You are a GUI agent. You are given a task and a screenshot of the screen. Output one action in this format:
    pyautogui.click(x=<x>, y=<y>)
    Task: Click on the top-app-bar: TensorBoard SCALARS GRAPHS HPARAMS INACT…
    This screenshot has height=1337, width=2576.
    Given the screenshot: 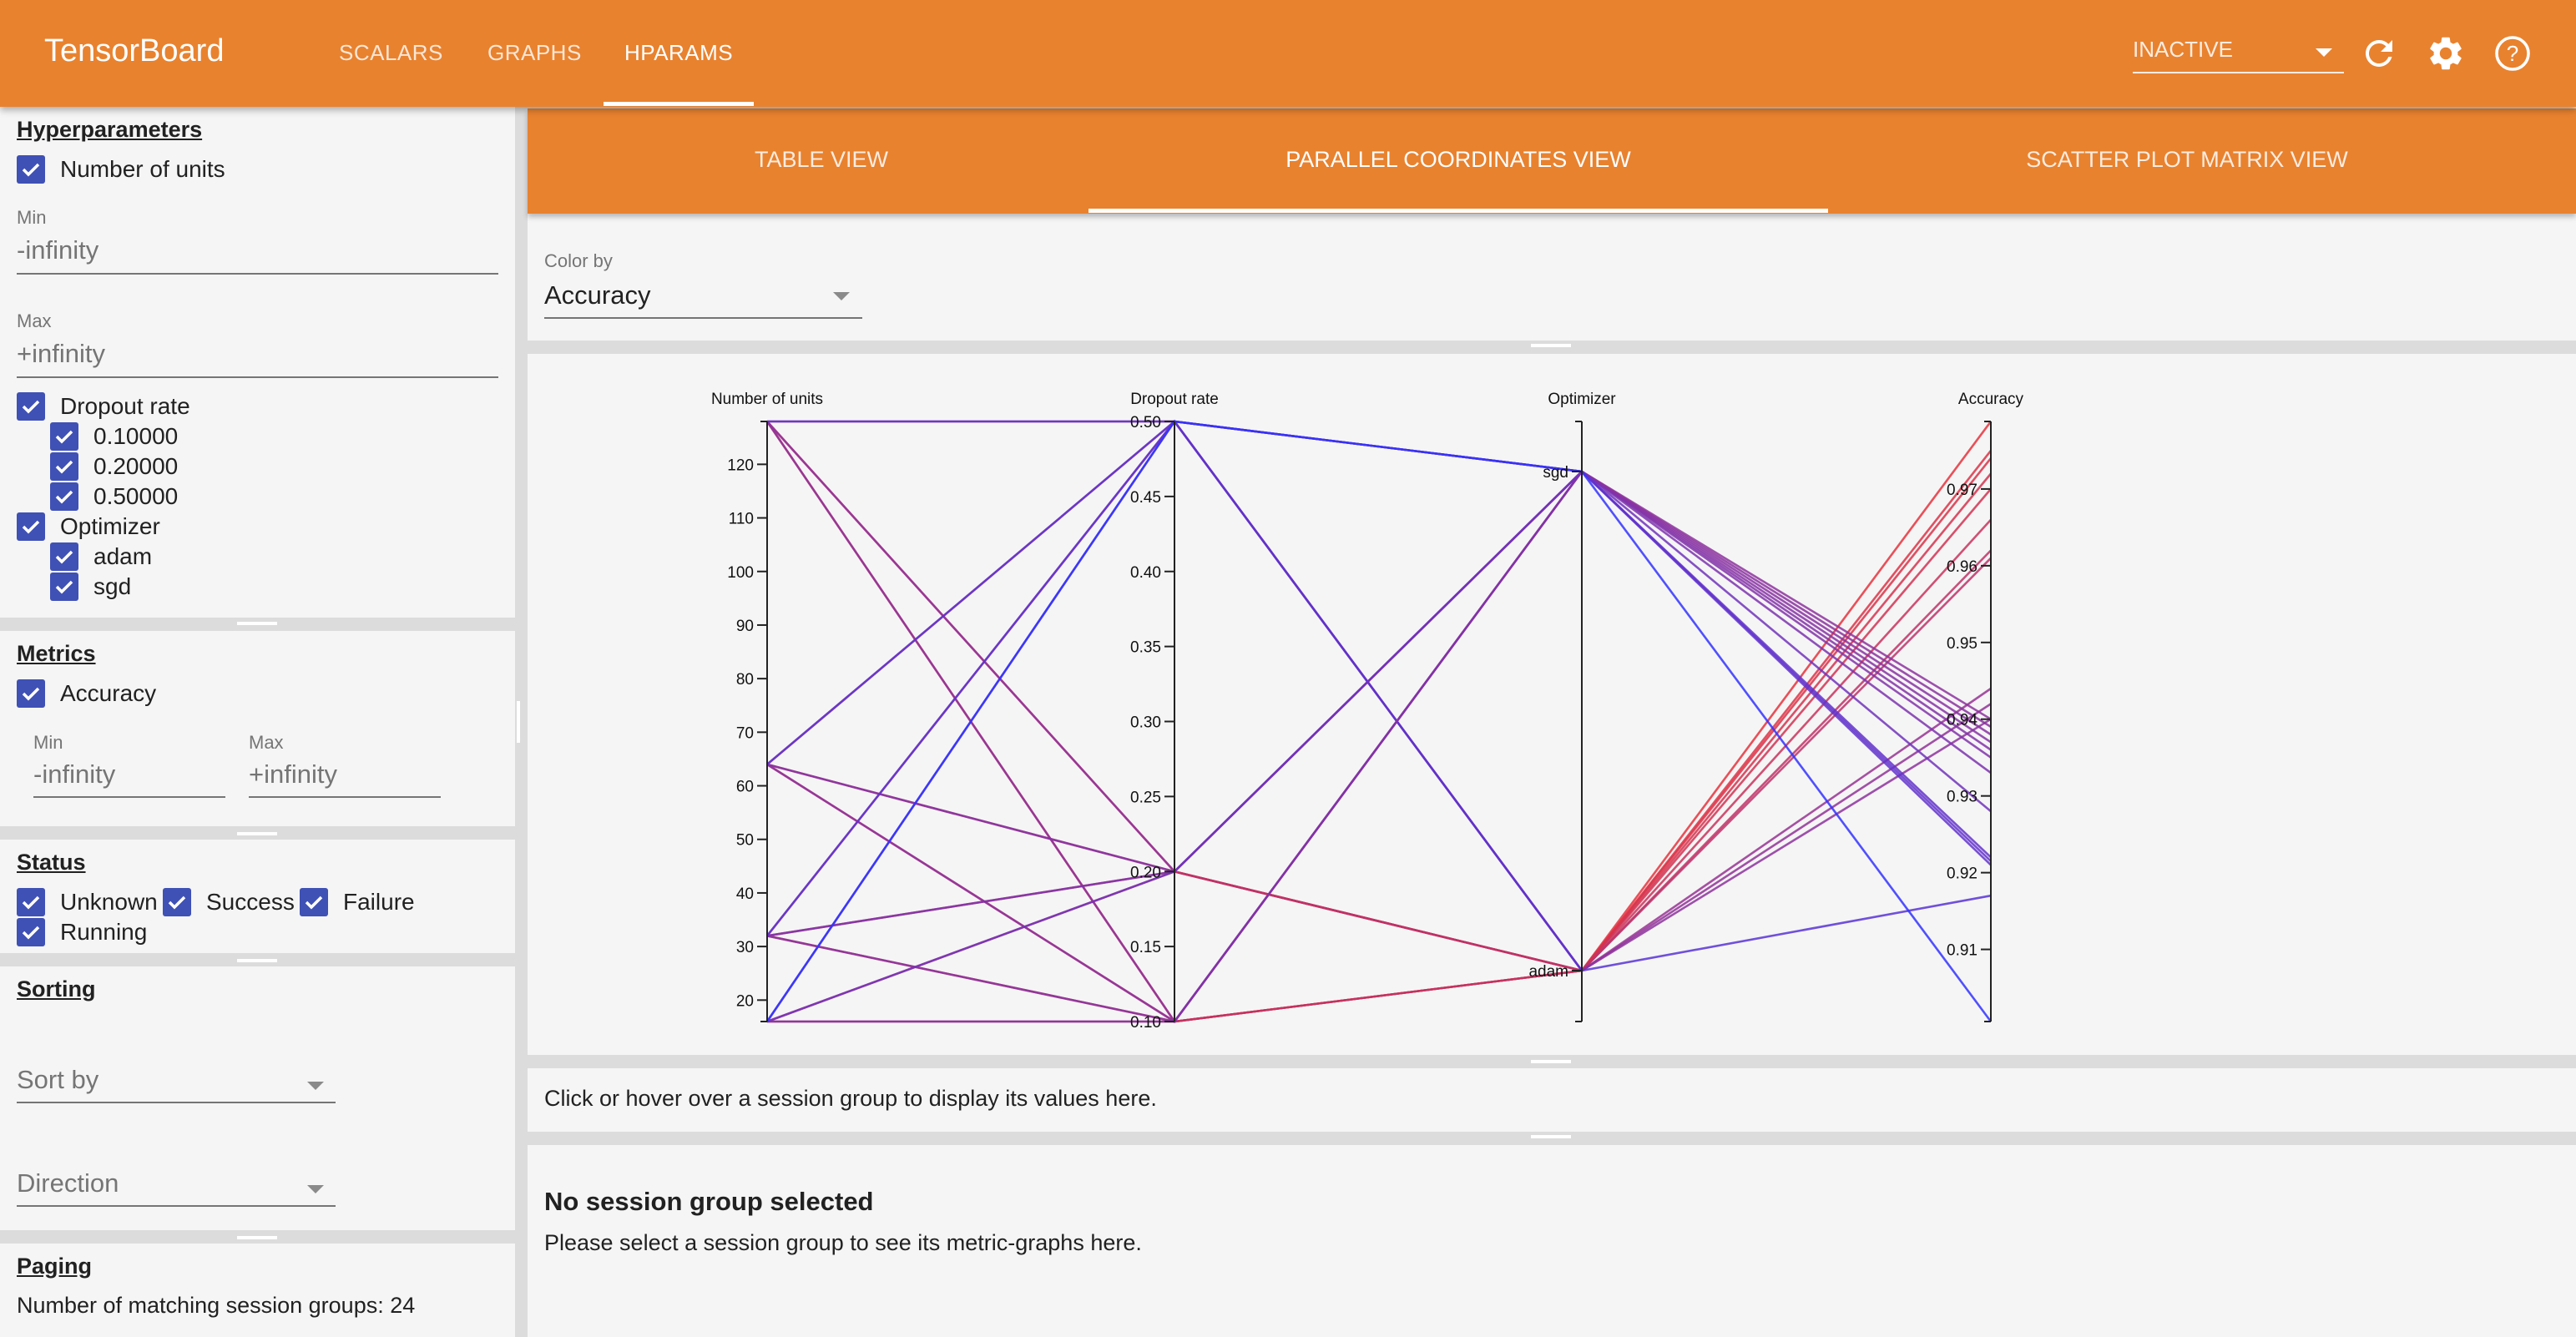 What is the action you would take?
    pyautogui.click(x=1288, y=53)
    